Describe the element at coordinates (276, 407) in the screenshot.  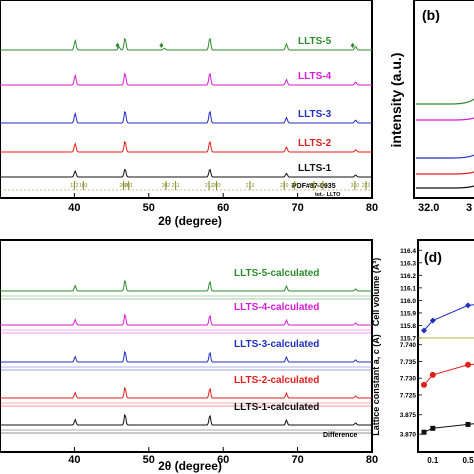
I see `series-label-LLTS-1-calculated: LLTS-1-calculated` at that location.